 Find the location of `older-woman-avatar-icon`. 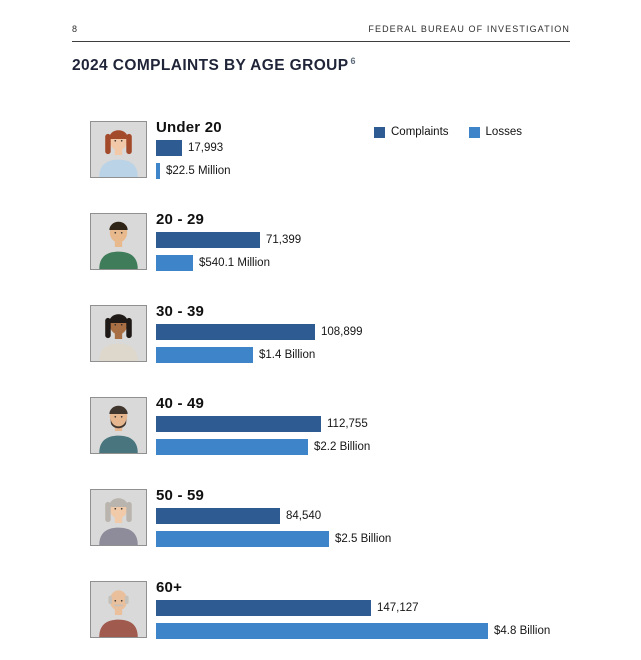

older-woman-avatar-icon is located at coordinates (118, 518).